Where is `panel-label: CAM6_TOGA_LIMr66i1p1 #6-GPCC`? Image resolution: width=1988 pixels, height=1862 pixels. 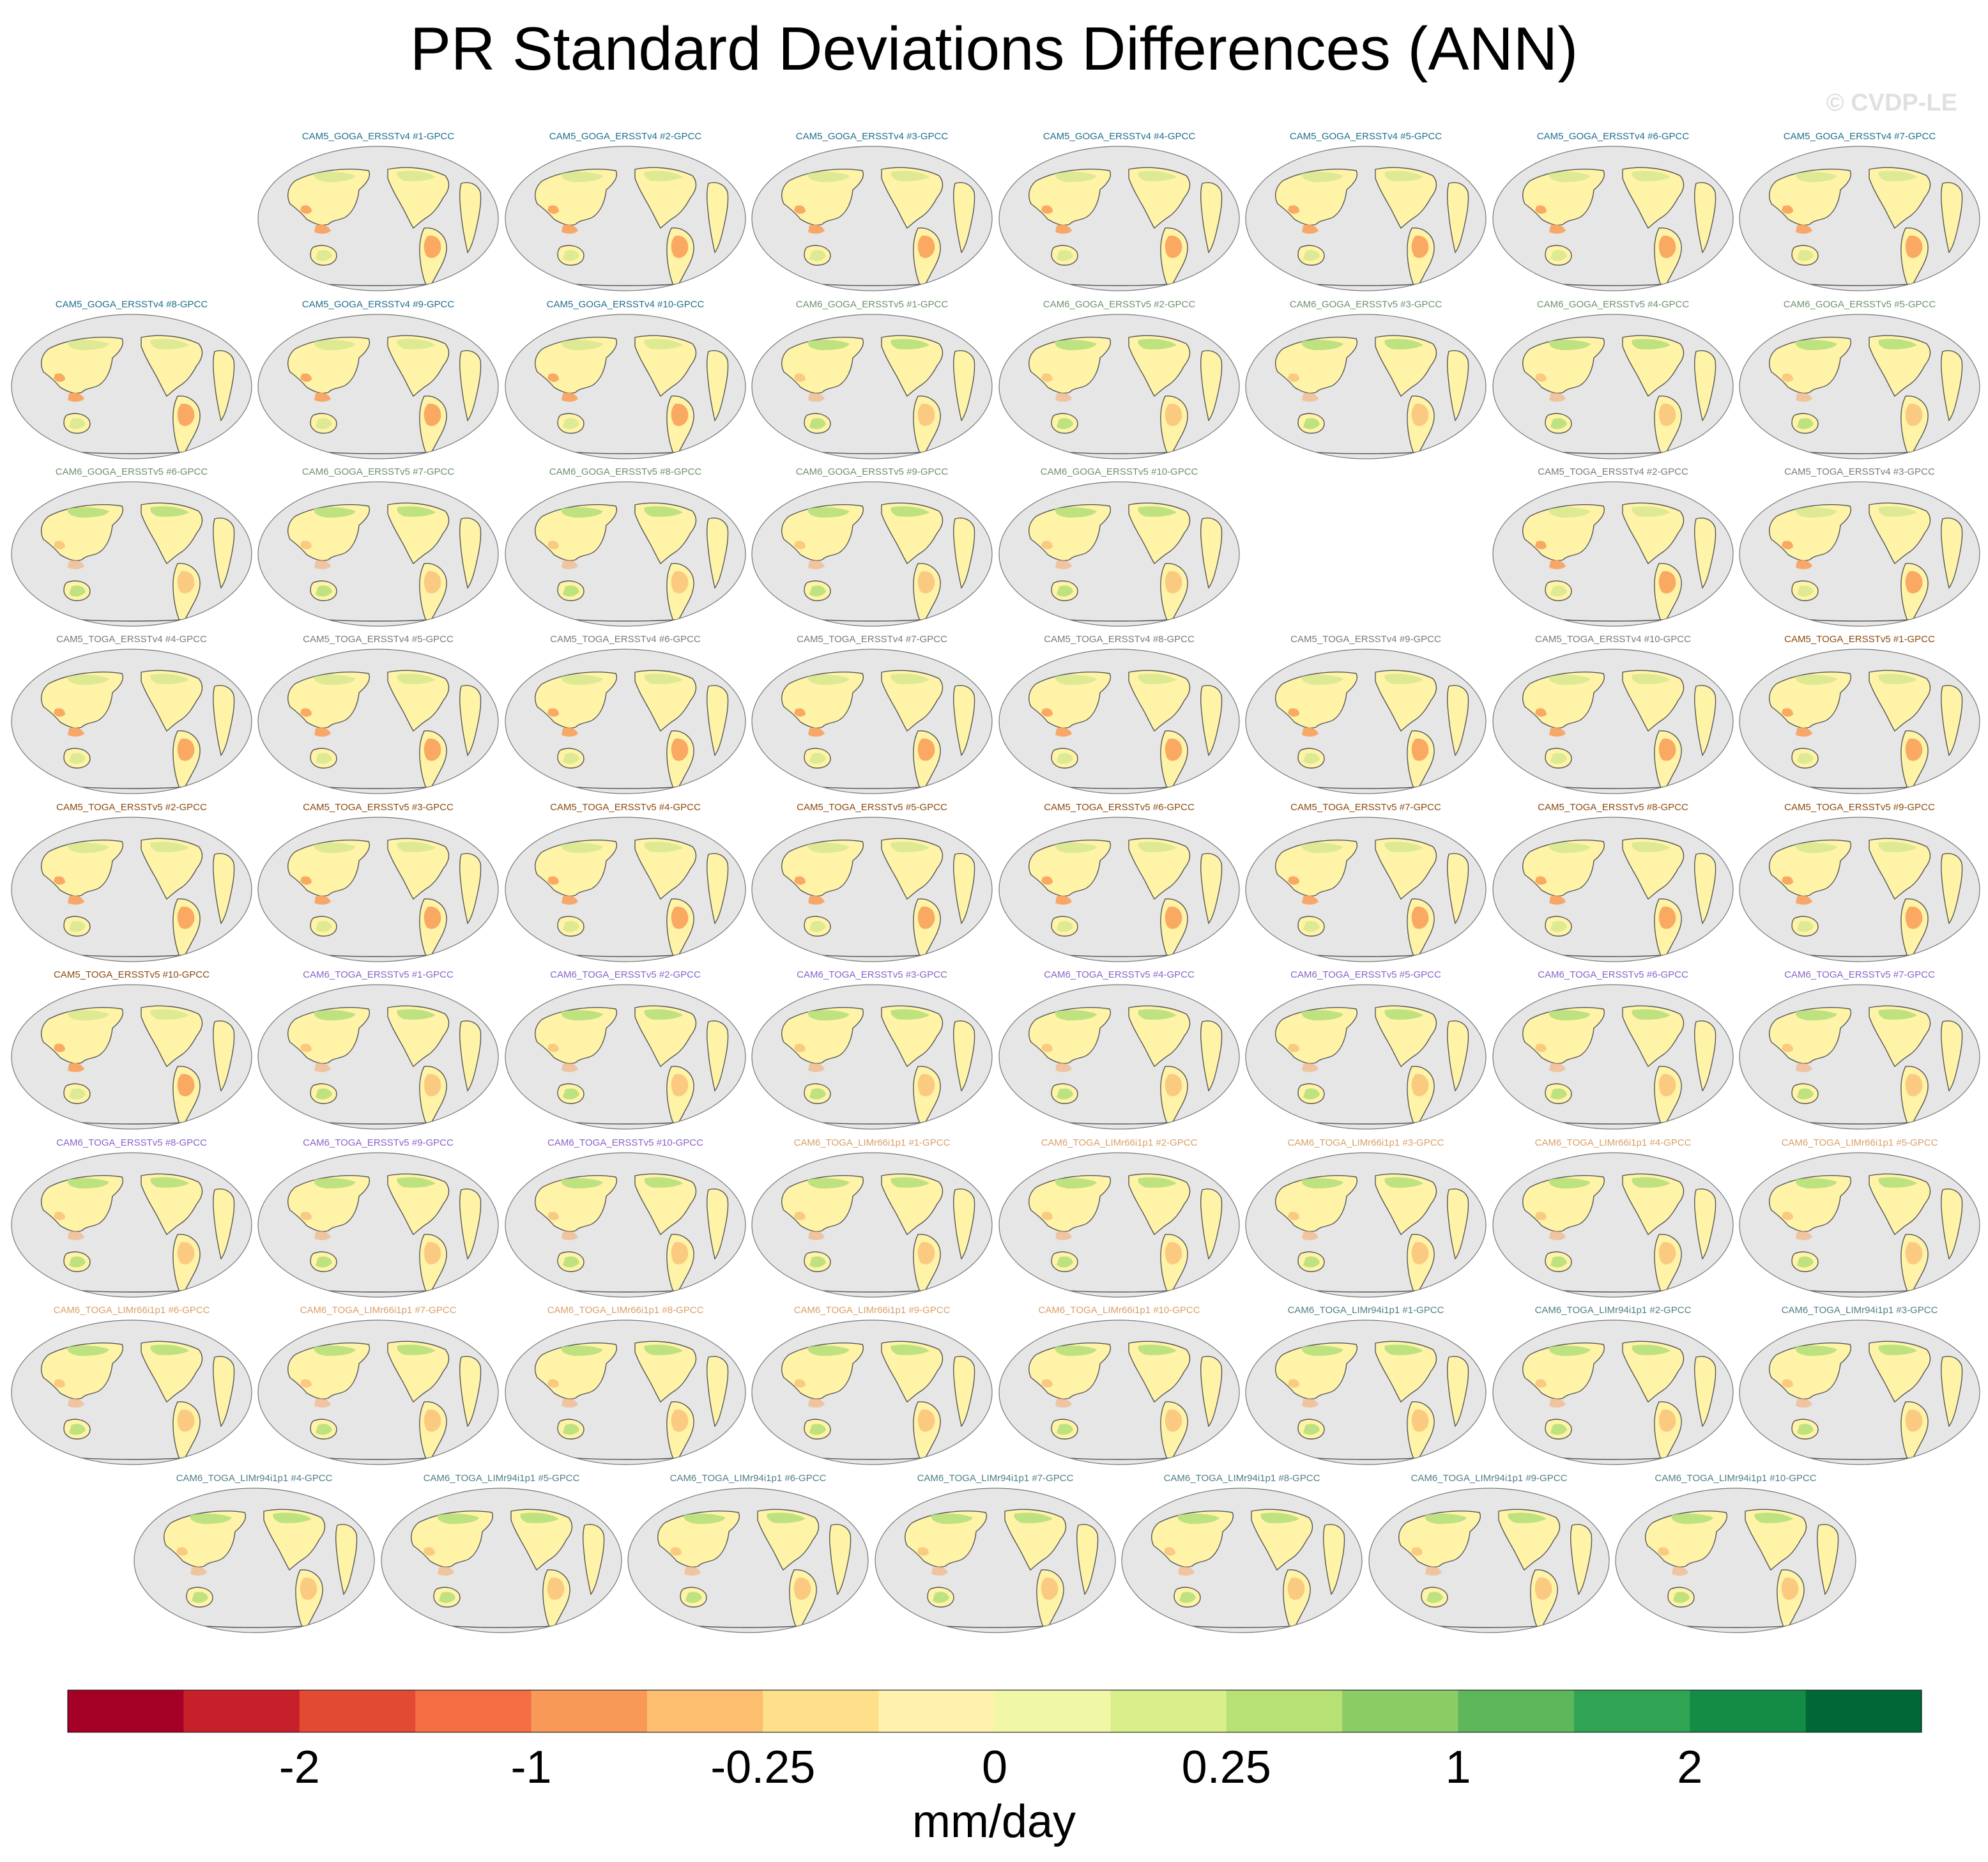
panel-label: CAM6_TOGA_LIMr66i1p1 #6-GPCC is located at coordinates (131, 1310).